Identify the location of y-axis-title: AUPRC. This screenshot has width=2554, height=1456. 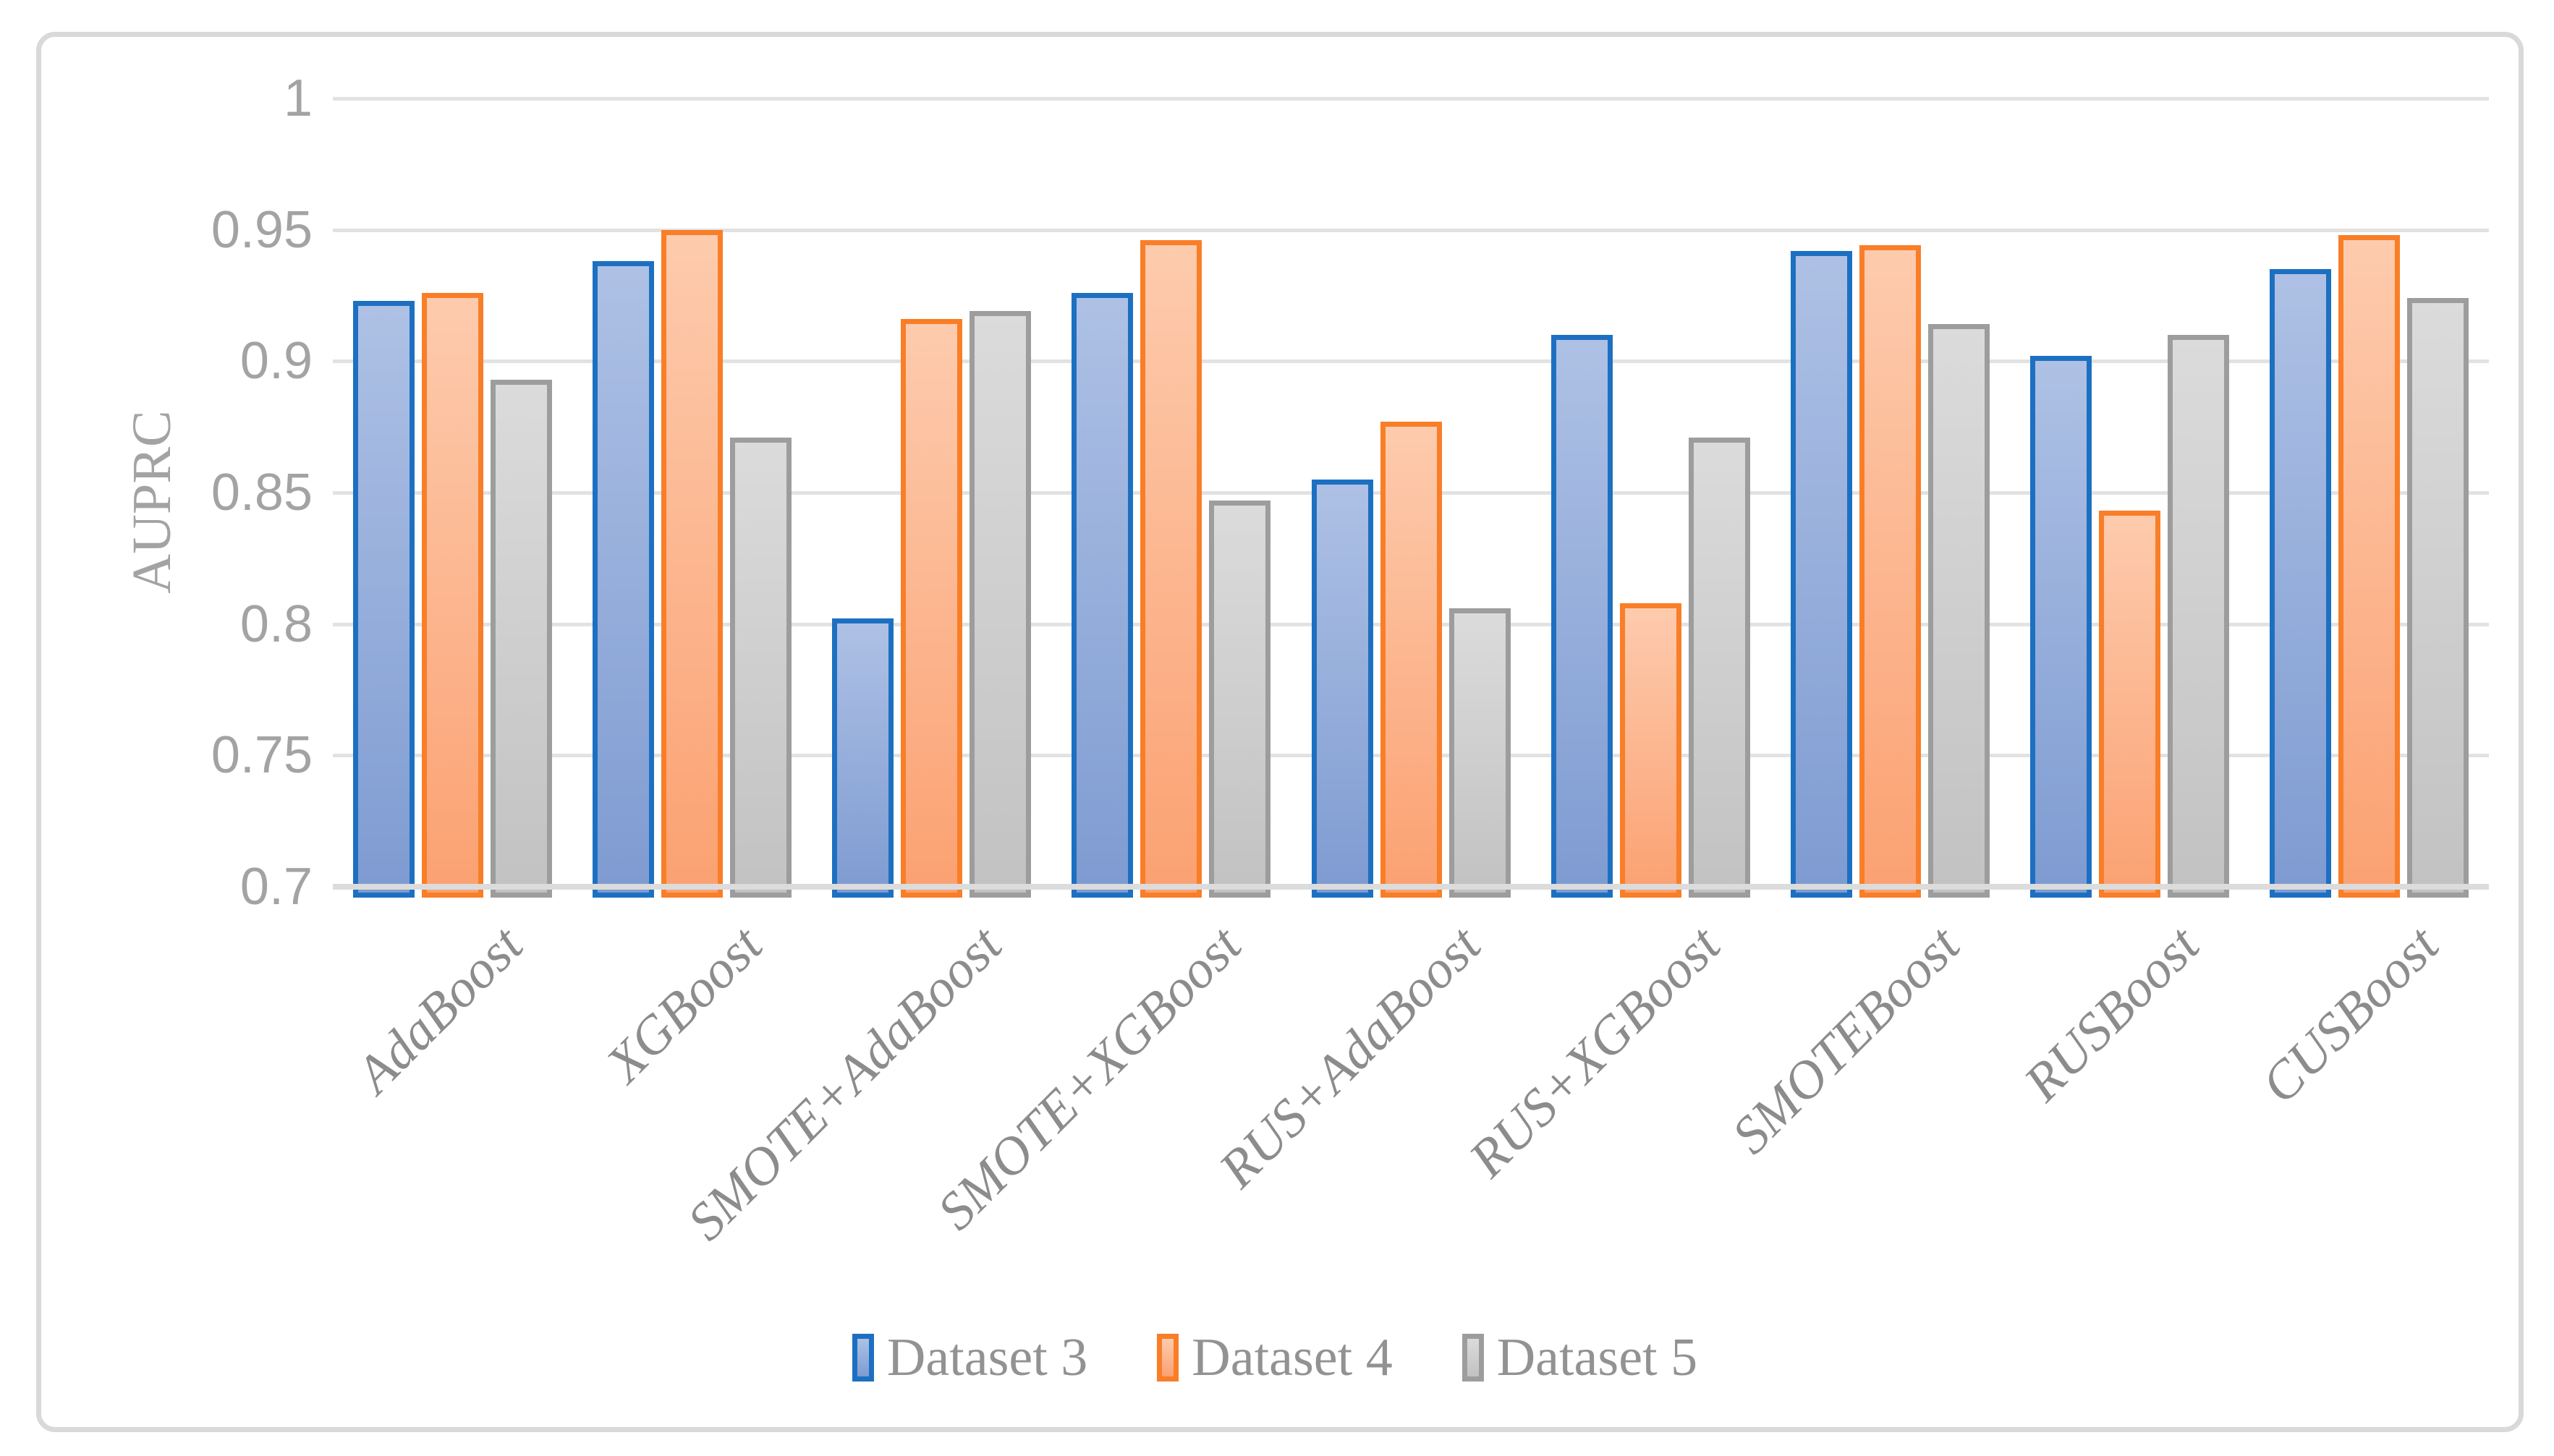
(152, 502).